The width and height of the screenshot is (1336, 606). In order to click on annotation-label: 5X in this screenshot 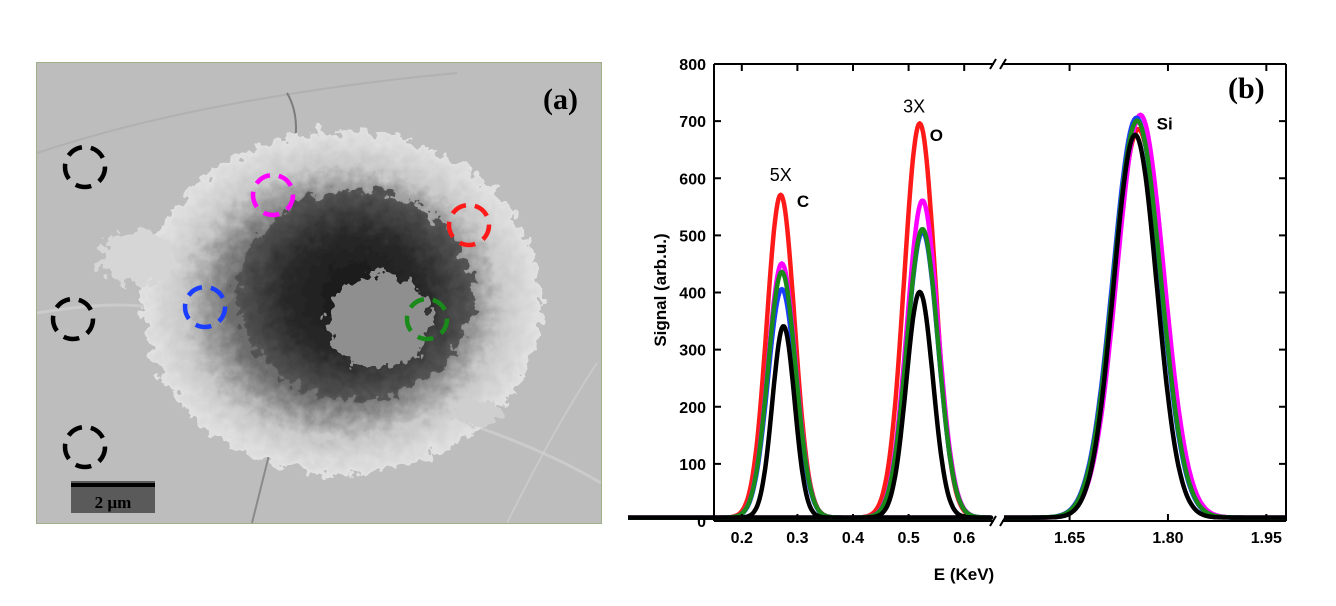, I will do `click(781, 175)`.